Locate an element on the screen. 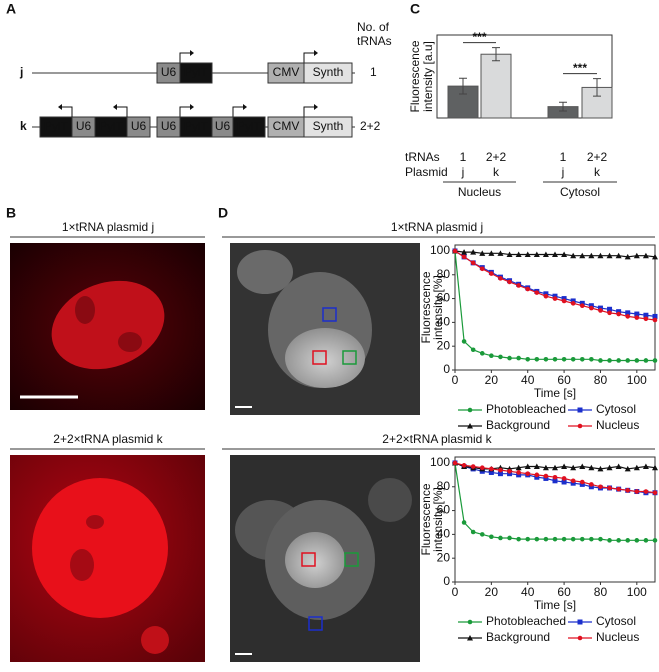  y-axis-label: intensity [%] is located at coordinates (438, 519).